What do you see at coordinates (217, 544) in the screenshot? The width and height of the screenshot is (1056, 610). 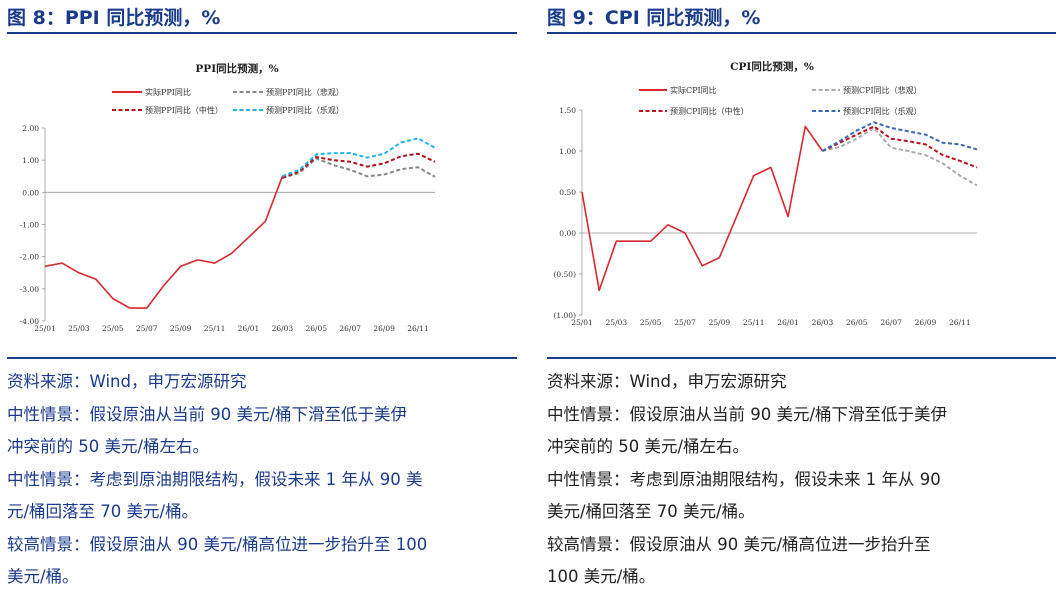 I see `scenario-note-line: 较高情景：假设原油从 90 美元/桶高位进一步抬升至 100` at bounding box center [217, 544].